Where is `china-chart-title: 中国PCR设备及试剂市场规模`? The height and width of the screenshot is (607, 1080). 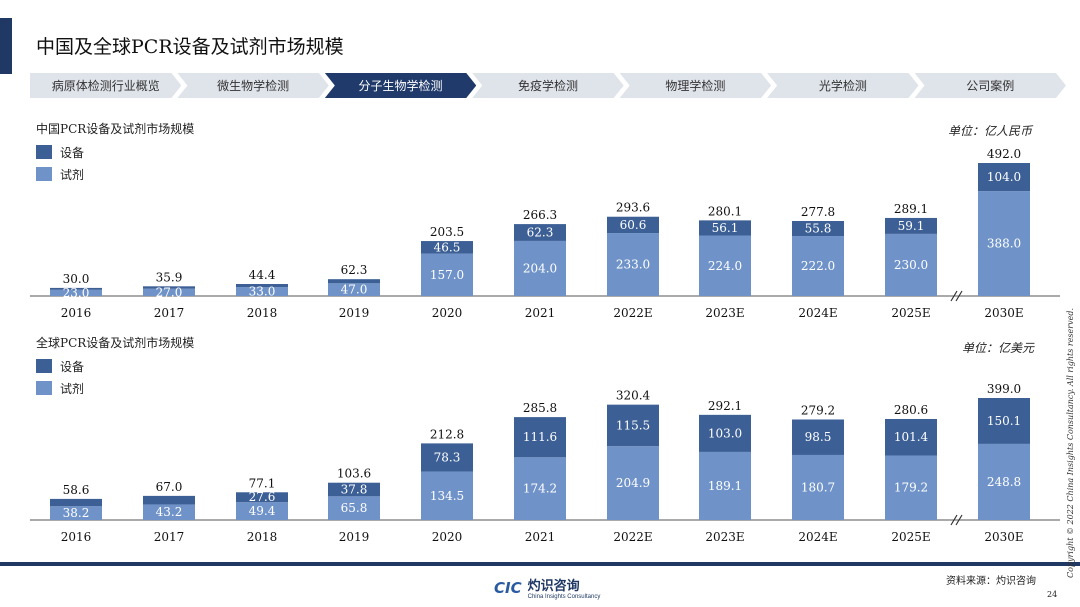
china-chart-title: 中国PCR设备及试剂市场规模 is located at coordinates (115, 129).